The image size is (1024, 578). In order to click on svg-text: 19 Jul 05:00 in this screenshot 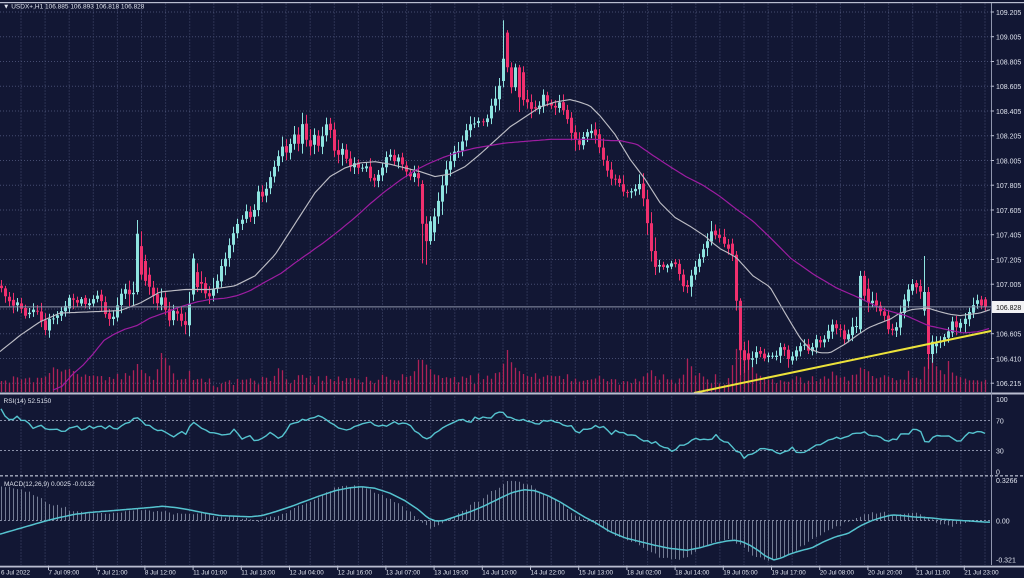, I will do `click(740, 573)`.